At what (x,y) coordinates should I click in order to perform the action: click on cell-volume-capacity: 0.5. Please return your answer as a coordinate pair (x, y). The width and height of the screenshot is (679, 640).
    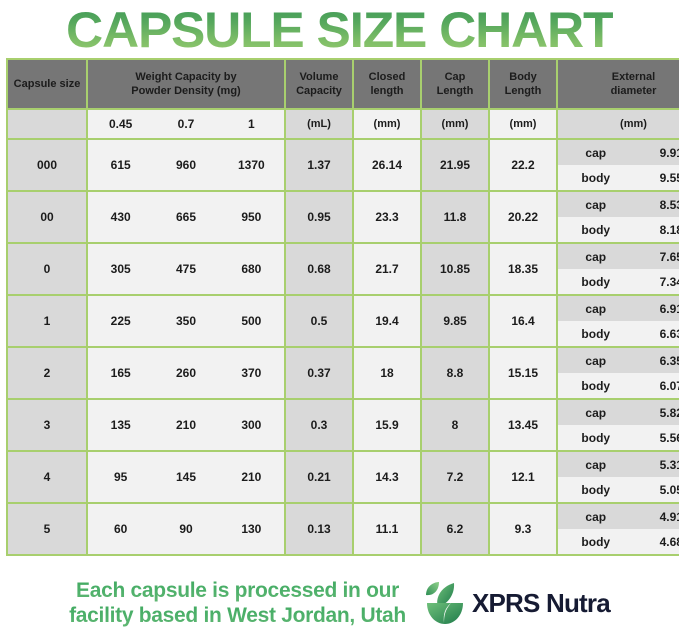
    Looking at the image, I should click on (319, 321).